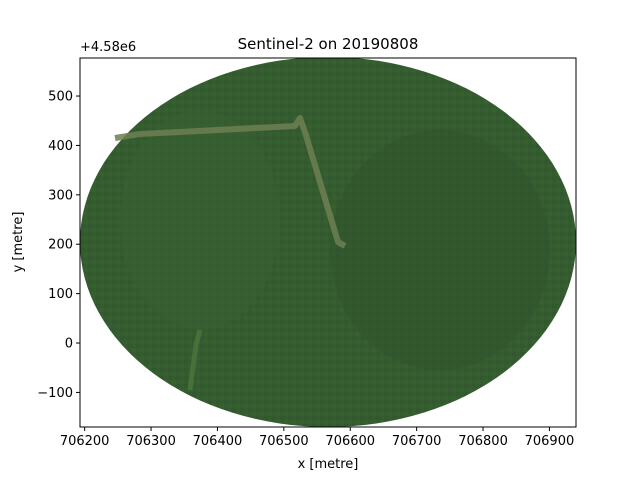  I want to click on y-axis-ticks: −100 0 100 200 300 400 500, so click(58, 245).